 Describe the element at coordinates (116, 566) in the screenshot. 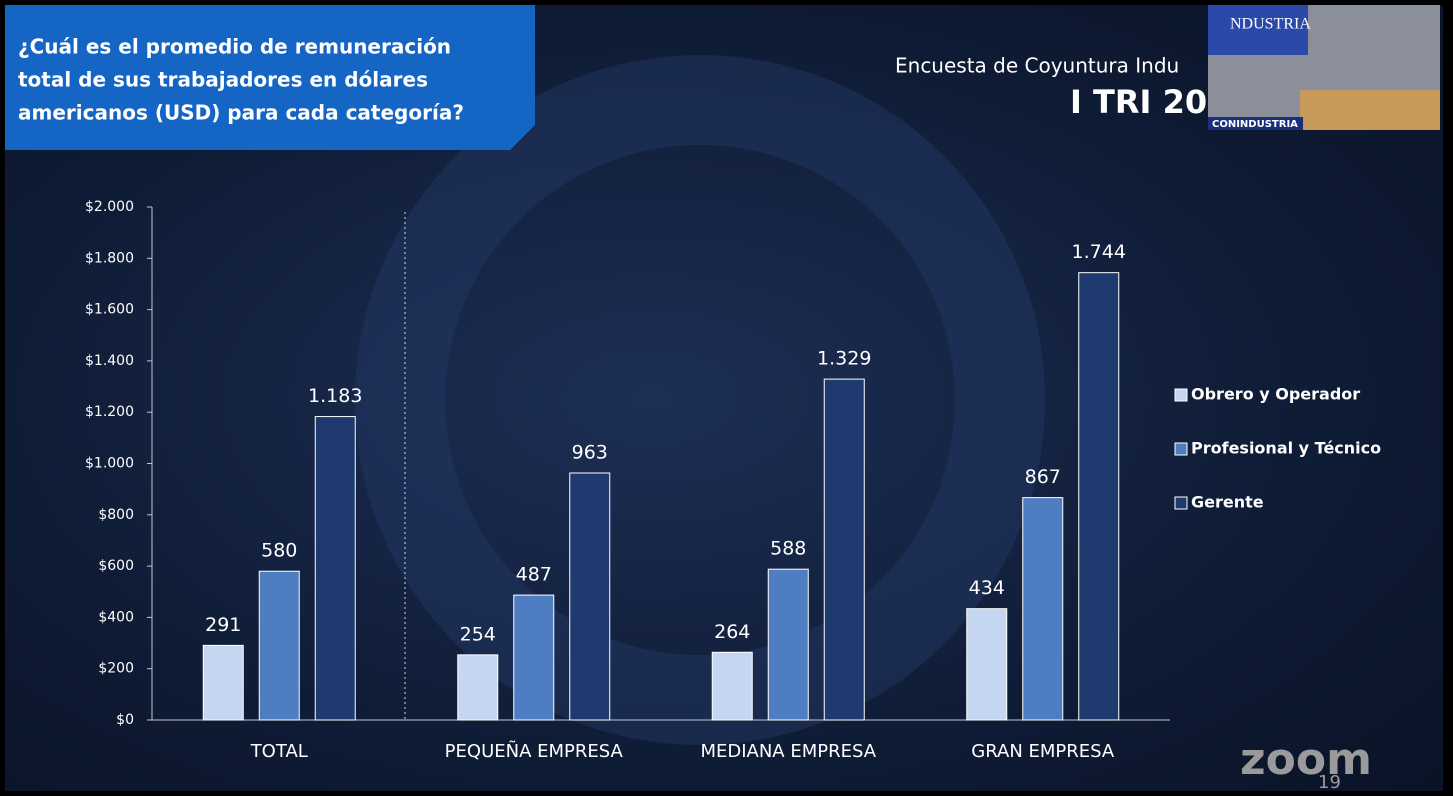

I see `y-tick-label: $600` at that location.